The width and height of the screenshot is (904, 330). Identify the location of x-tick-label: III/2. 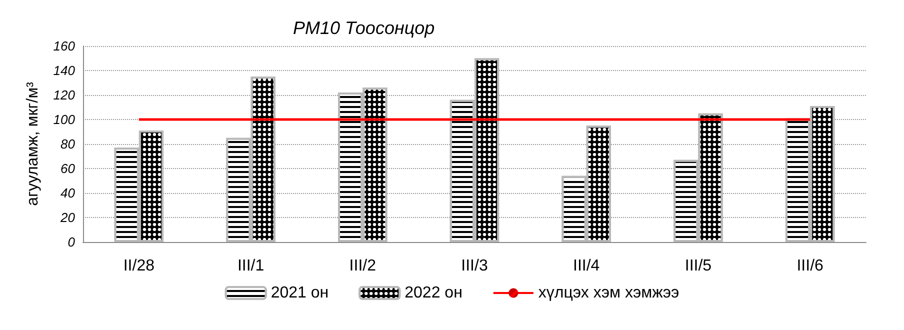
(362, 266).